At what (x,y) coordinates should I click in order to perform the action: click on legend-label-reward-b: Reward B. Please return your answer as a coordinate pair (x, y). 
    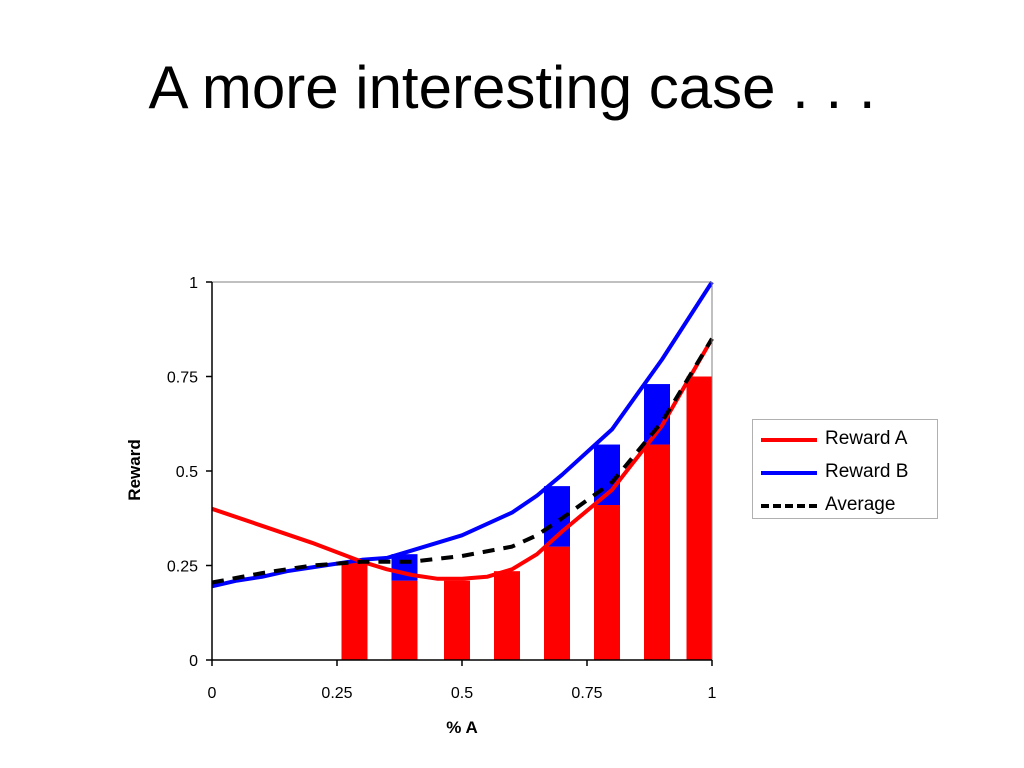
    Looking at the image, I should click on (867, 471).